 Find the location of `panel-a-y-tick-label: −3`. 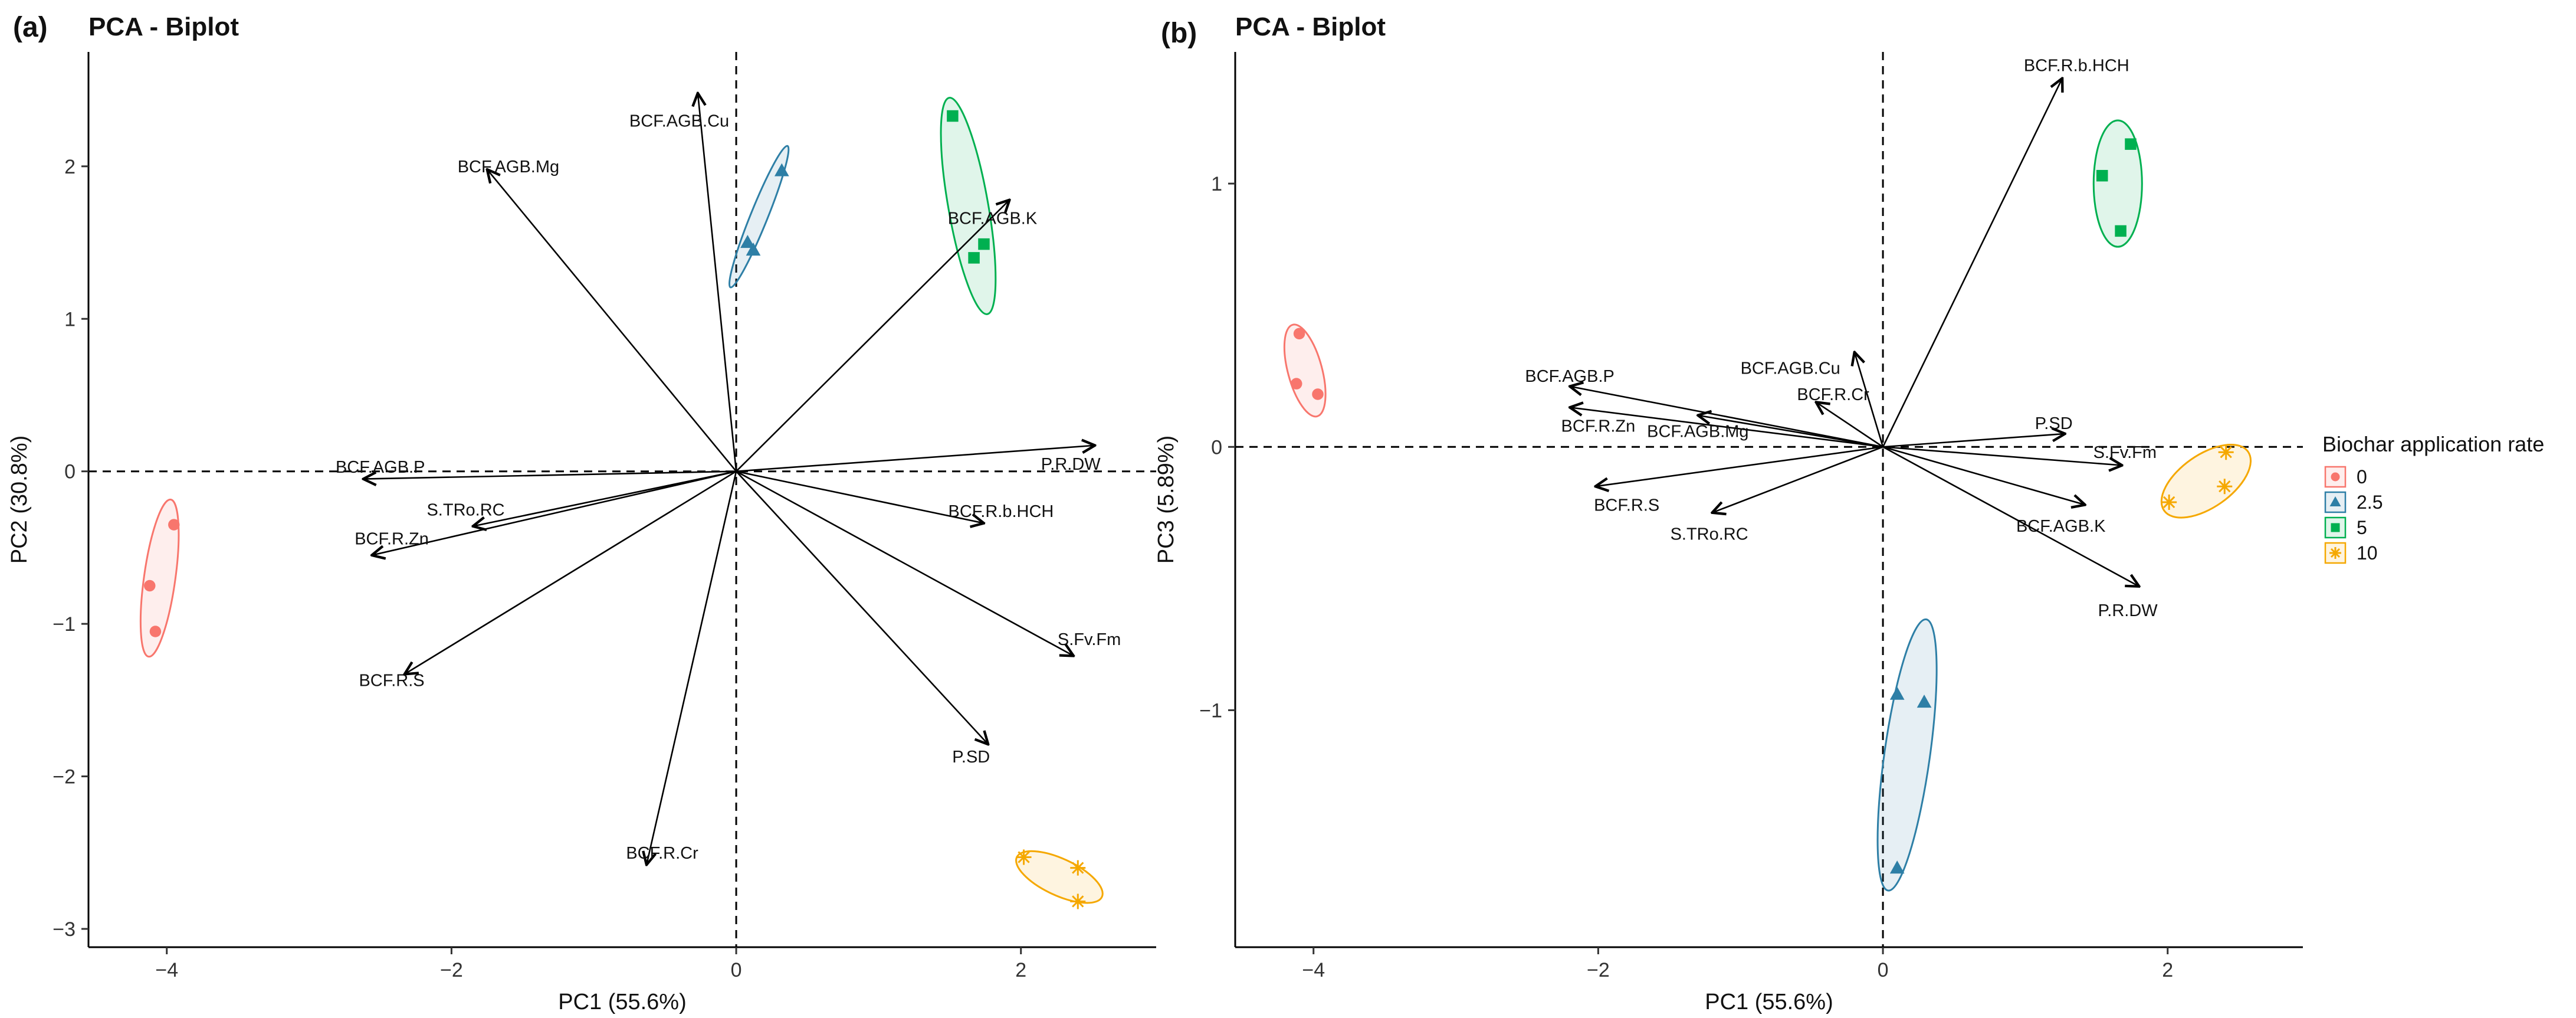

panel-a-y-tick-label: −3 is located at coordinates (64, 930).